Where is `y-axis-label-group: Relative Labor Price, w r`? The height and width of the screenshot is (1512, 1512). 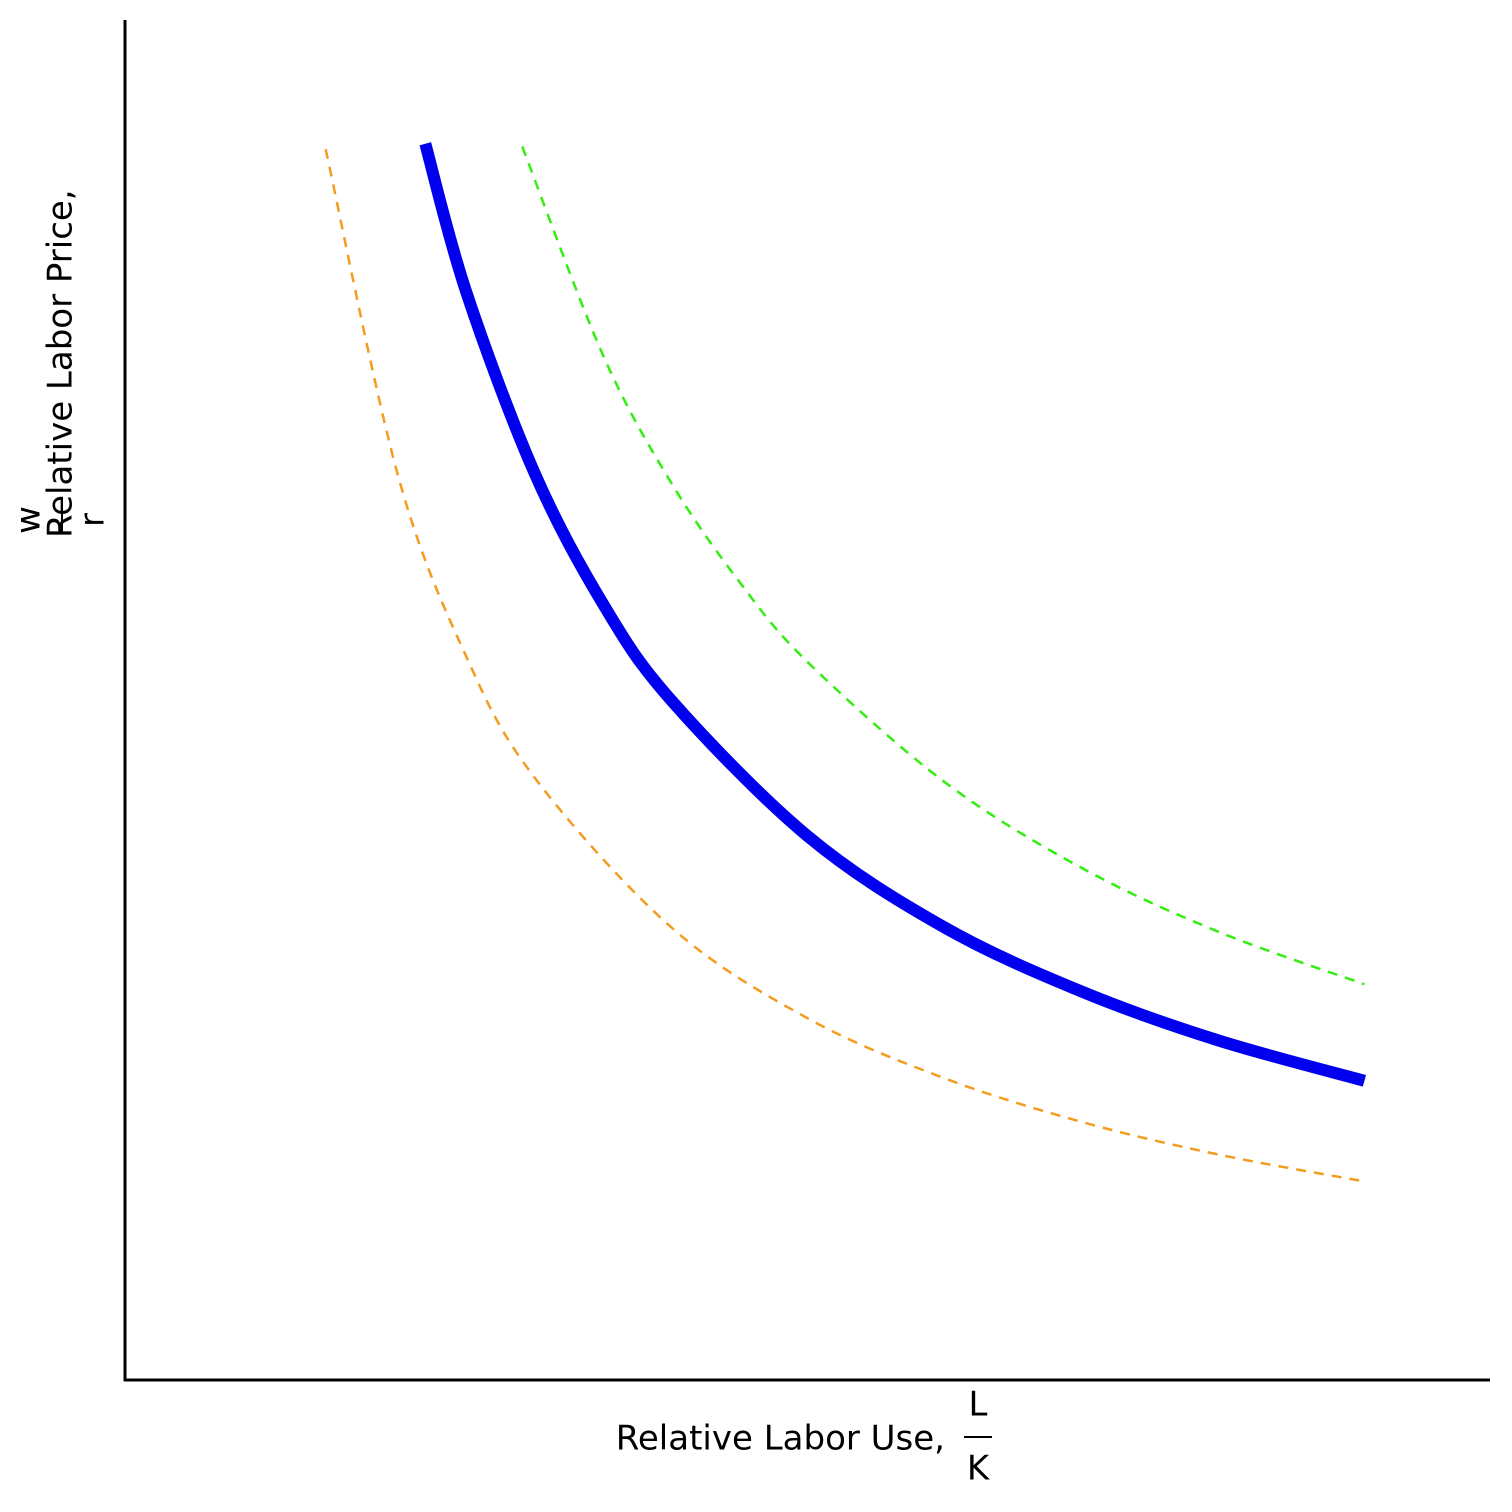
y-axis-label-group: Relative Labor Price, w r is located at coordinates (61, 363).